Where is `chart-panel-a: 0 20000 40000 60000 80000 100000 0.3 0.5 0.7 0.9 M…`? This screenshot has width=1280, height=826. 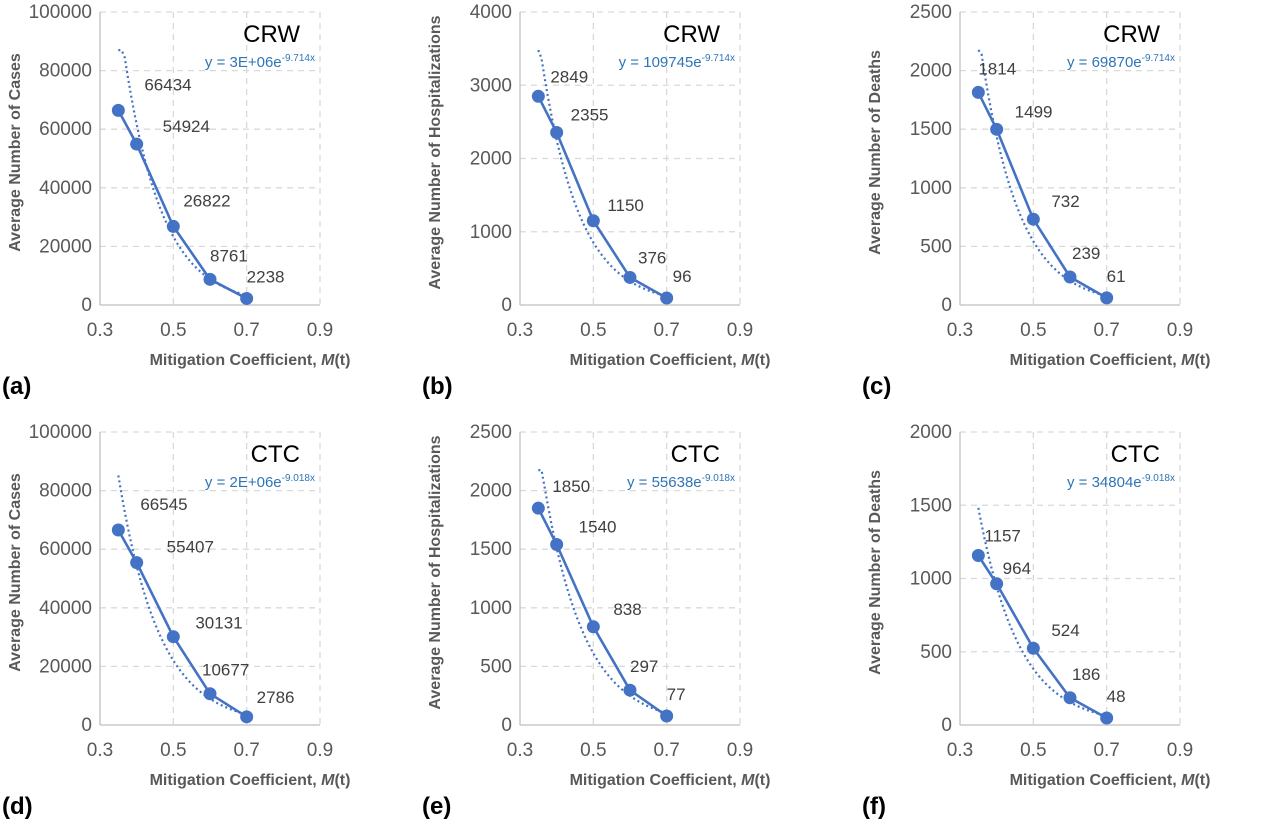
chart-panel-a: 0 20000 40000 60000 80000 100000 0.3 0.5 0.7 0.9 M… is located at coordinates (176, 201).